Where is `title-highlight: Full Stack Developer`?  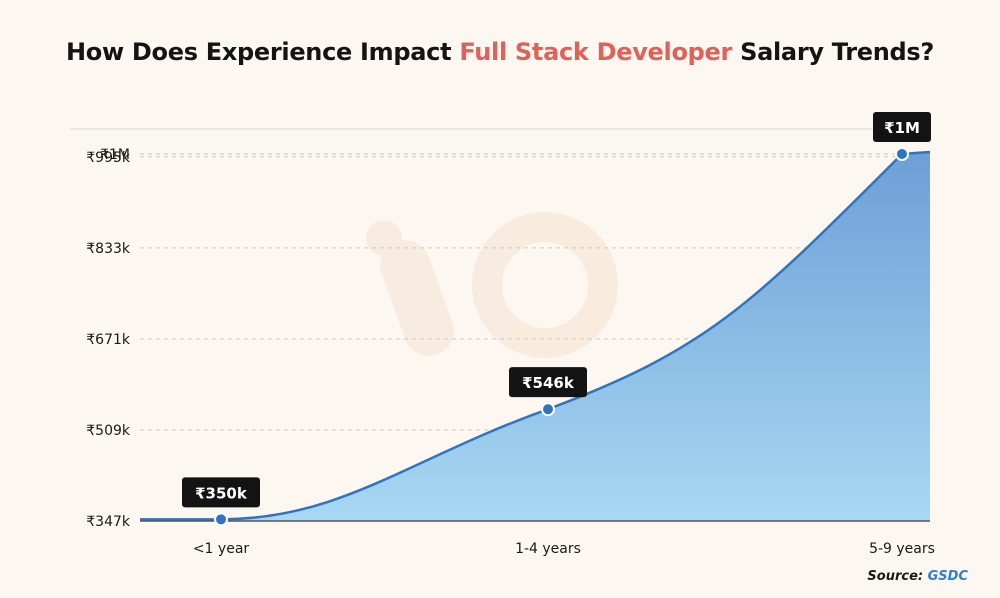 title-highlight: Full Stack Developer is located at coordinates (596, 52).